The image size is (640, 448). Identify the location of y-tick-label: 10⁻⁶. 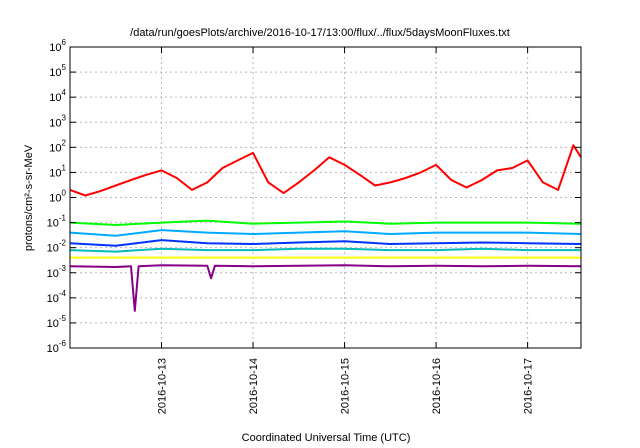
(57, 347).